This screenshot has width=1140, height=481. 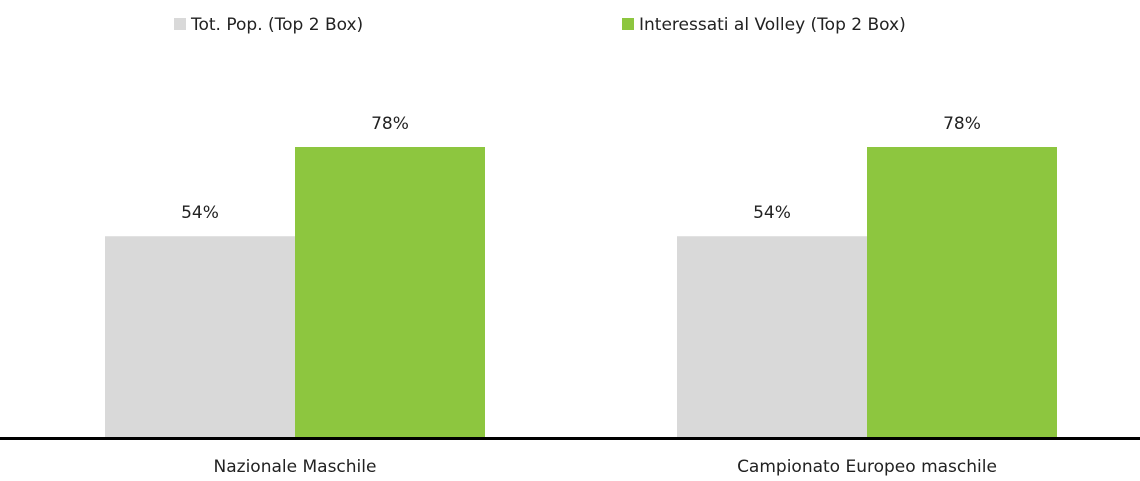 What do you see at coordinates (276, 25) in the screenshot?
I see `legend-label: Tot. Pop. (Top 2 Box)` at bounding box center [276, 25].